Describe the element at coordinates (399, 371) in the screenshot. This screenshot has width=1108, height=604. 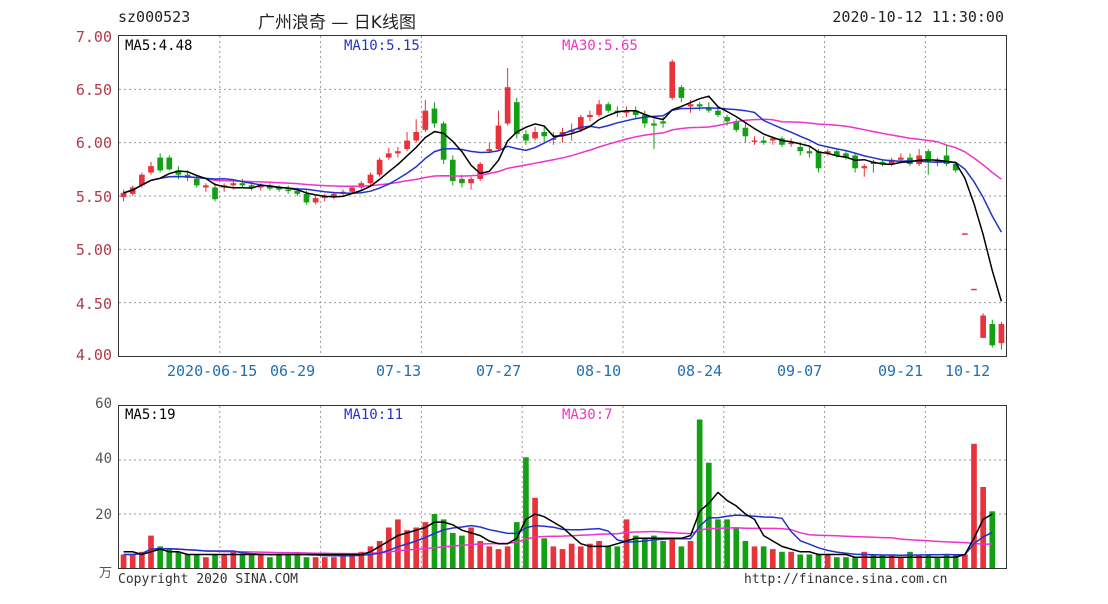
I see `x-tick: 07-13` at that location.